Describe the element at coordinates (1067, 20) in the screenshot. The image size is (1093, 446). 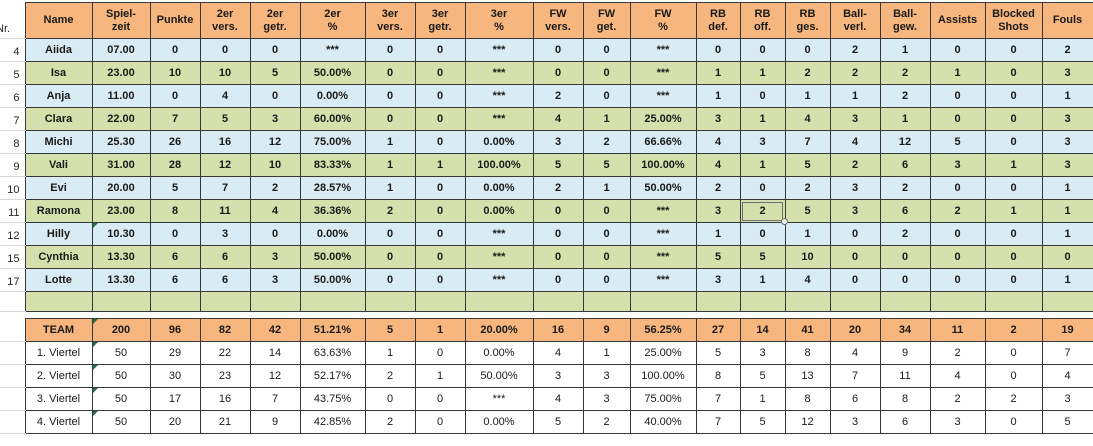
I see `column-header-cell: Fouls` at that location.